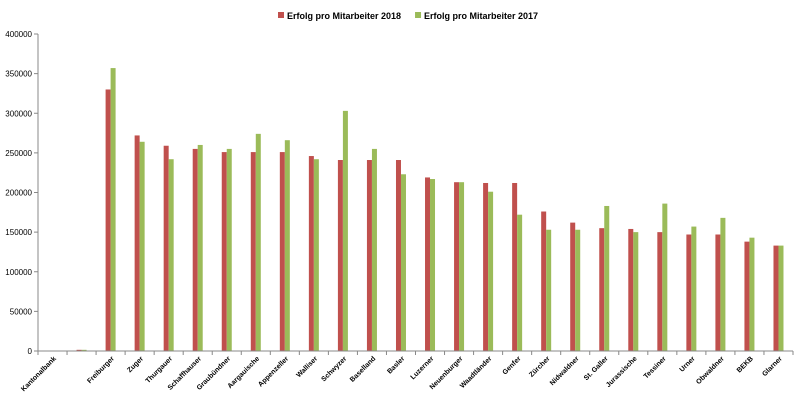 Image resolution: width=800 pixels, height=400 pixels. I want to click on y-tick-label: 0, so click(30, 351).